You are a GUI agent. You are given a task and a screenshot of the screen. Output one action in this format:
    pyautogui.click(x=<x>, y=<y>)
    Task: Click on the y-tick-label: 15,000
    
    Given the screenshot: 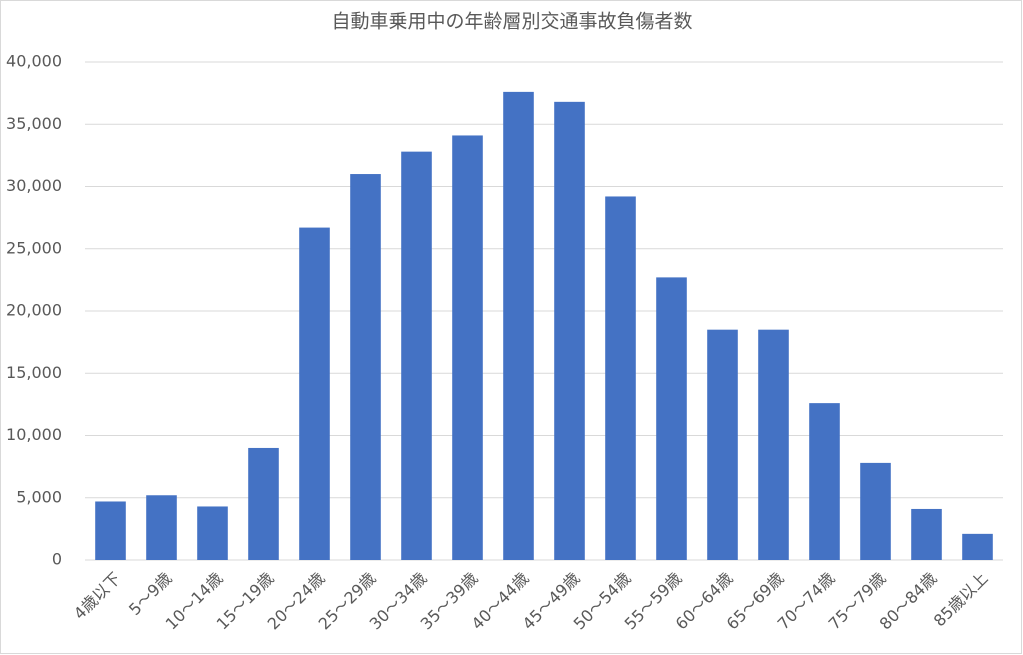 What is the action you would take?
    pyautogui.click(x=34, y=372)
    